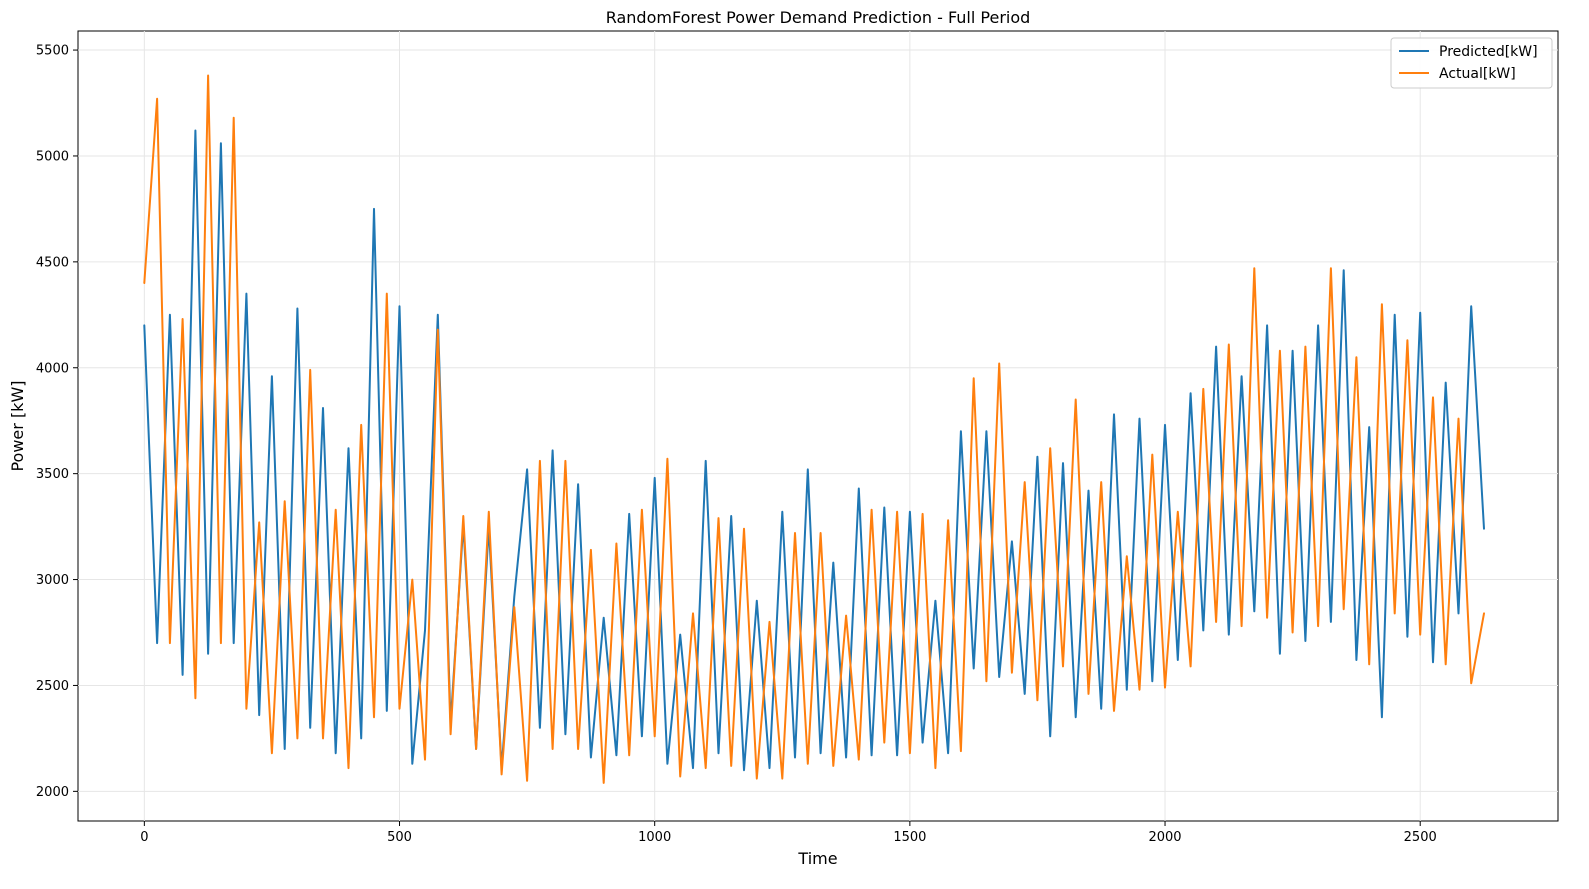  What do you see at coordinates (909, 837) in the screenshot?
I see `x-tick-label: 1500` at bounding box center [909, 837].